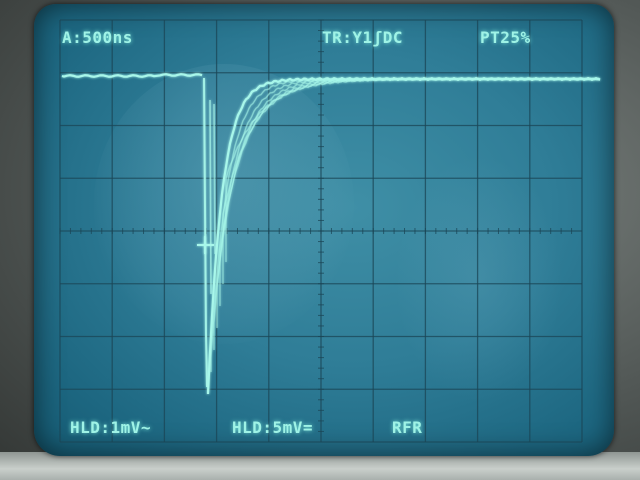 The width and height of the screenshot is (640, 480). What do you see at coordinates (97, 37) in the screenshot?
I see `timebase-readout: A:500ns` at bounding box center [97, 37].